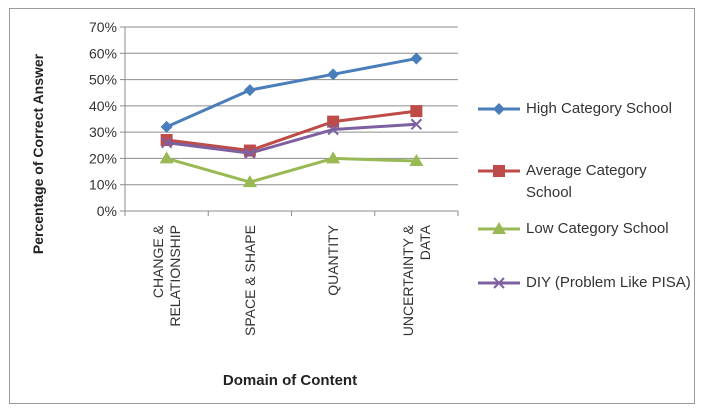 The height and width of the screenshot is (408, 703). What do you see at coordinates (103, 53) in the screenshot?
I see `y-tick-label: 60%` at bounding box center [103, 53].